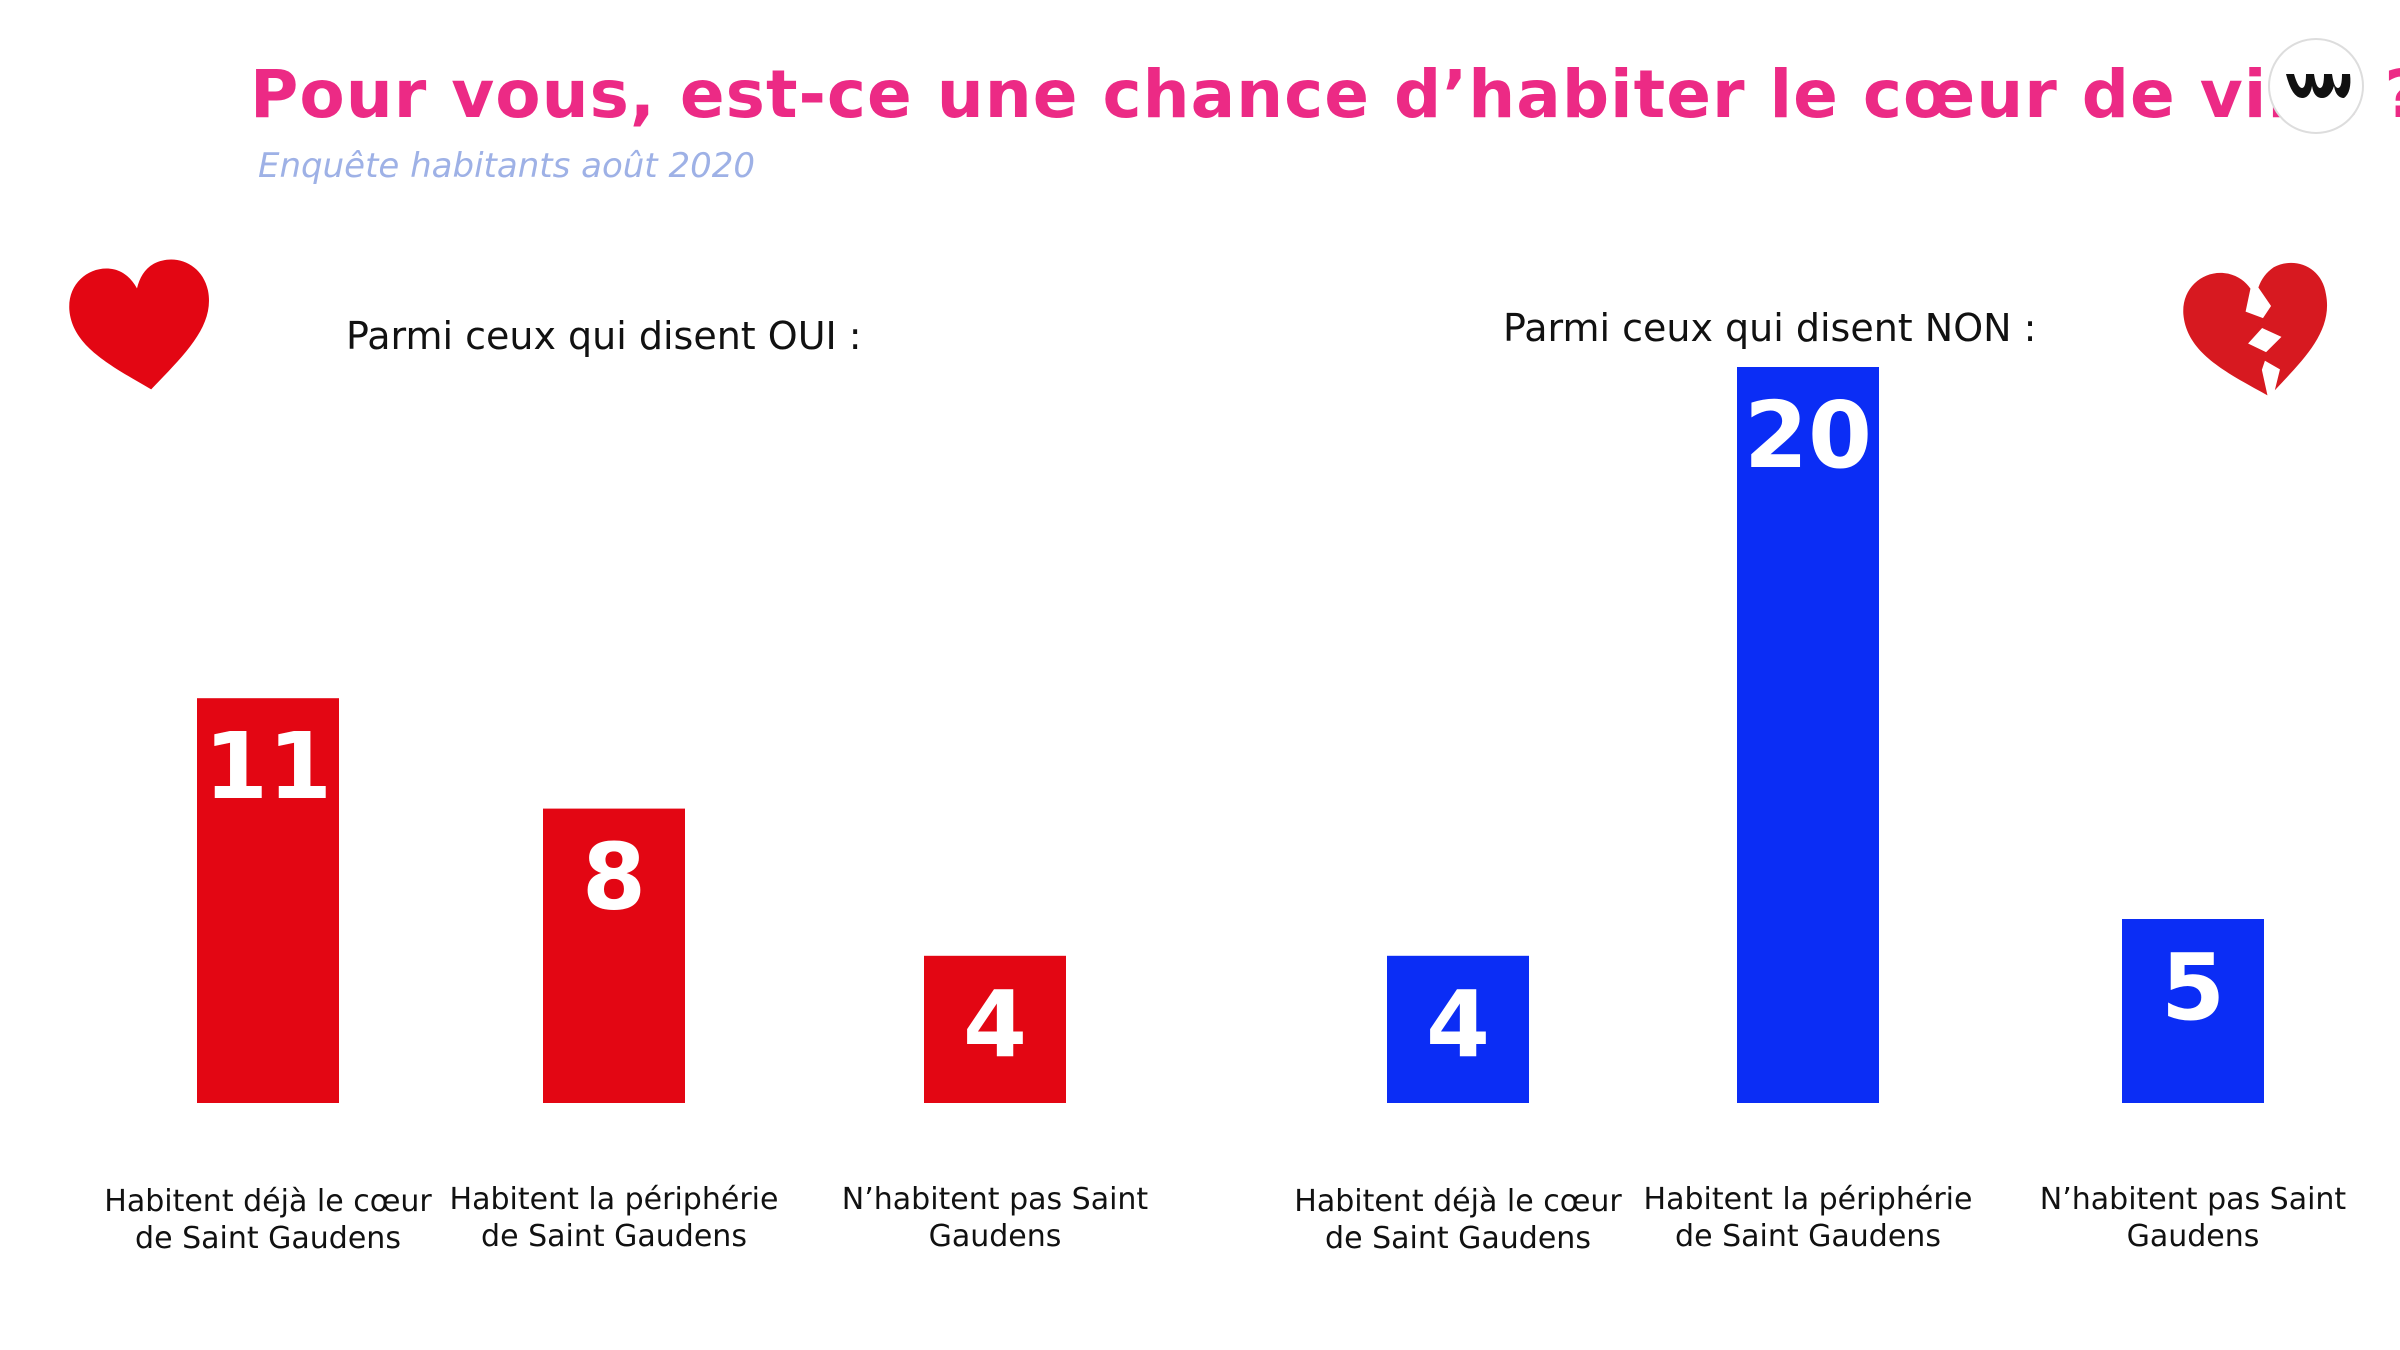  Describe the element at coordinates (1458, 1220) in the screenshot. I see `category-label-non-1: Habitent déjà le cœur de Saint Gaudens` at that location.